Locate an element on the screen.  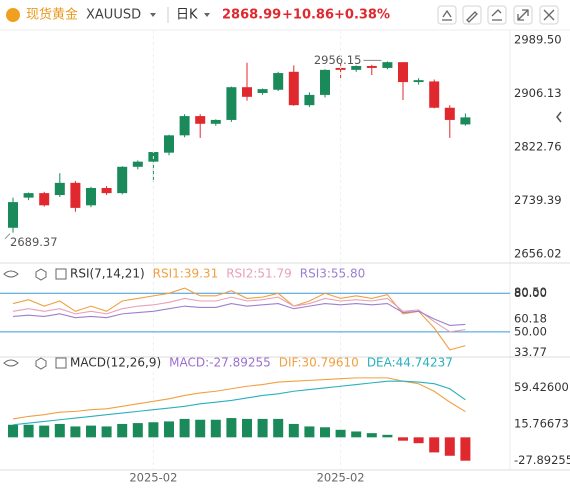
y-tick-label: 15.76673 is located at coordinates (541, 424).